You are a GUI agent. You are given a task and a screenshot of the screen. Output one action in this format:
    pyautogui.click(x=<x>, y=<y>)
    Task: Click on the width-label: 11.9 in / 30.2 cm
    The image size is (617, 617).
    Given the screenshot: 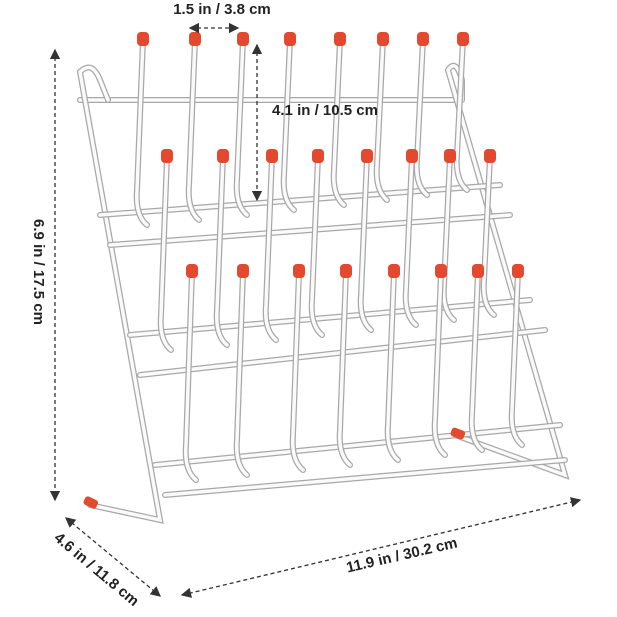 What is the action you would take?
    pyautogui.click(x=402, y=555)
    